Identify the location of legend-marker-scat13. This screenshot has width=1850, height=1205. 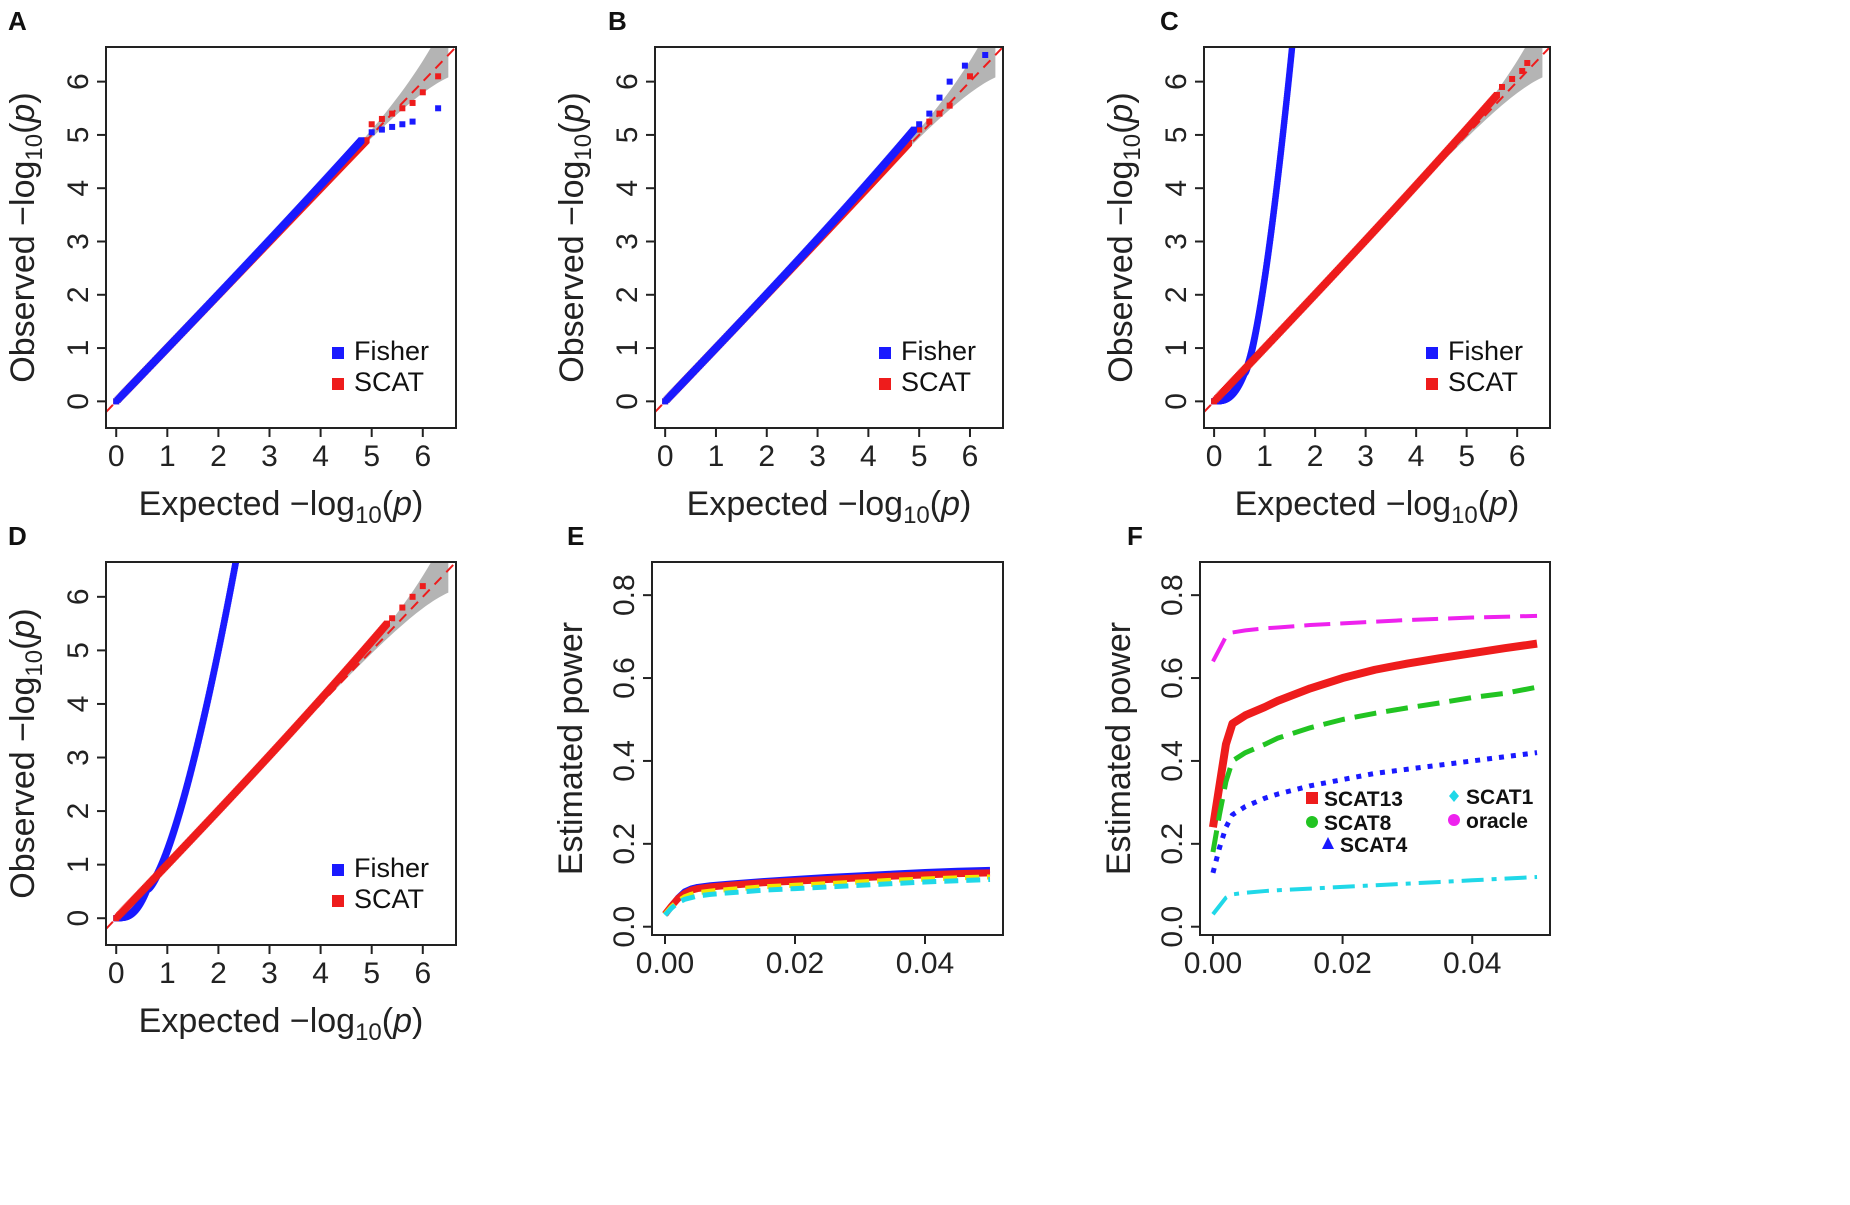
(1312, 798).